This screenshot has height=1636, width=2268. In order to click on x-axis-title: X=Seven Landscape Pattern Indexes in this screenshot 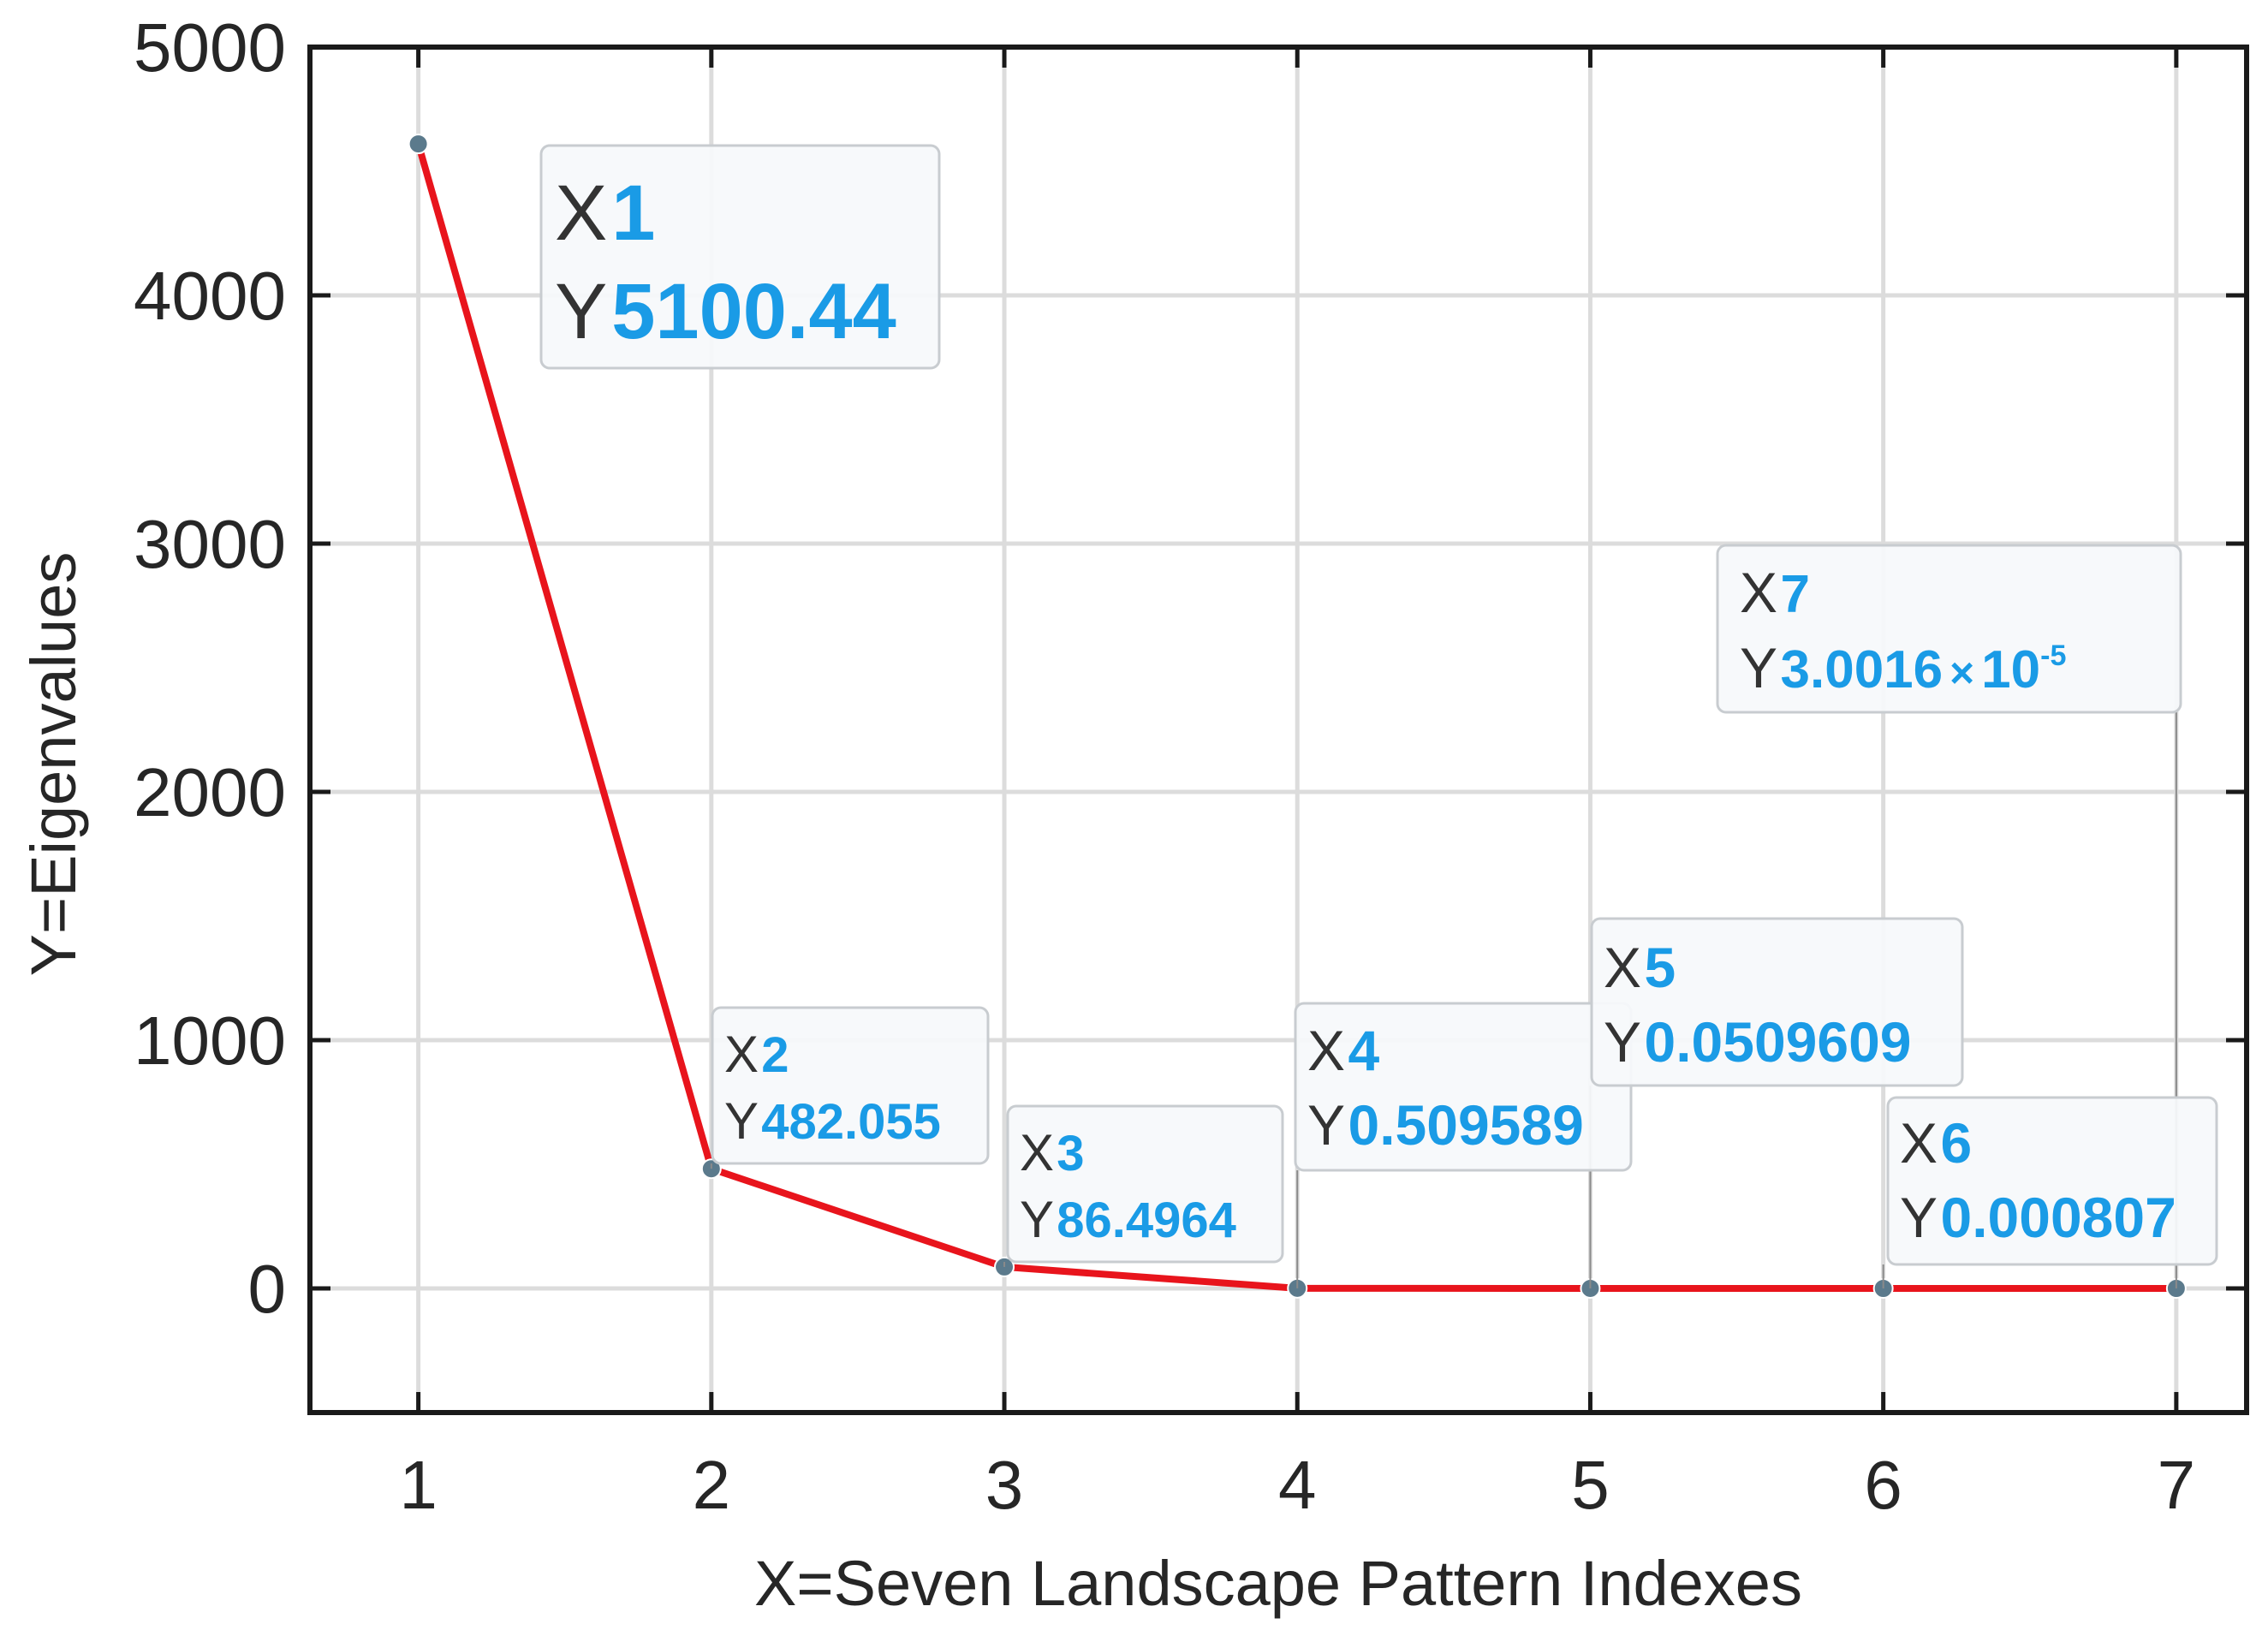, I will do `click(1278, 1584)`.